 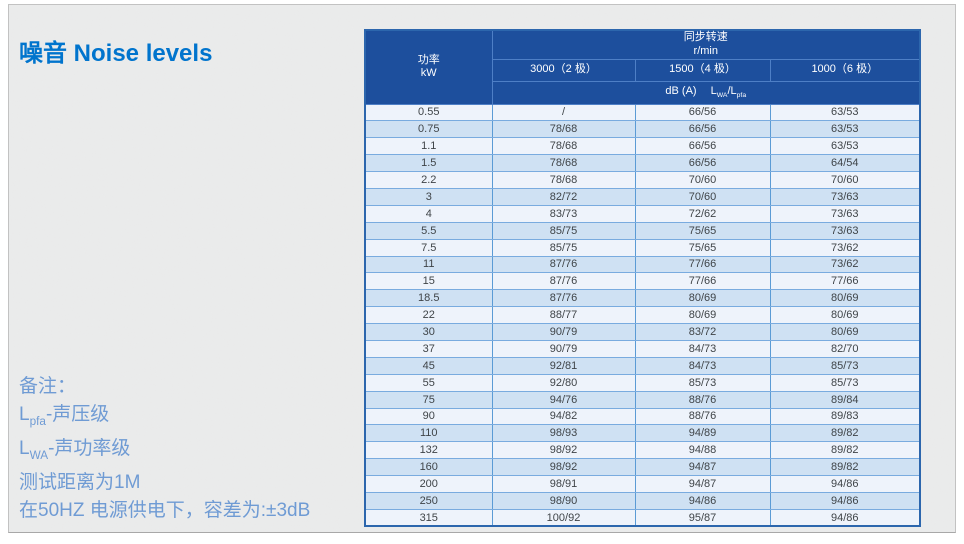 What do you see at coordinates (702, 500) in the screenshot?
I see `cell-4pole: 94/86` at bounding box center [702, 500].